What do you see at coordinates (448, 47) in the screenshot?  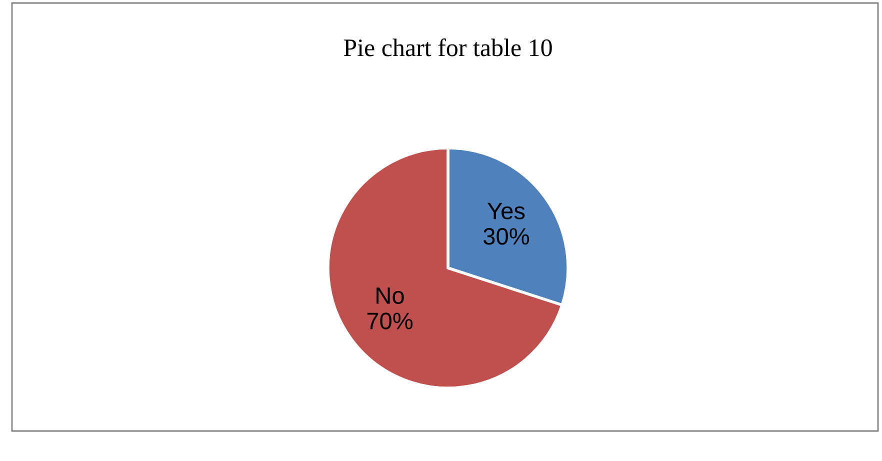 I see `chart-title: Pie chart for table 10` at bounding box center [448, 47].